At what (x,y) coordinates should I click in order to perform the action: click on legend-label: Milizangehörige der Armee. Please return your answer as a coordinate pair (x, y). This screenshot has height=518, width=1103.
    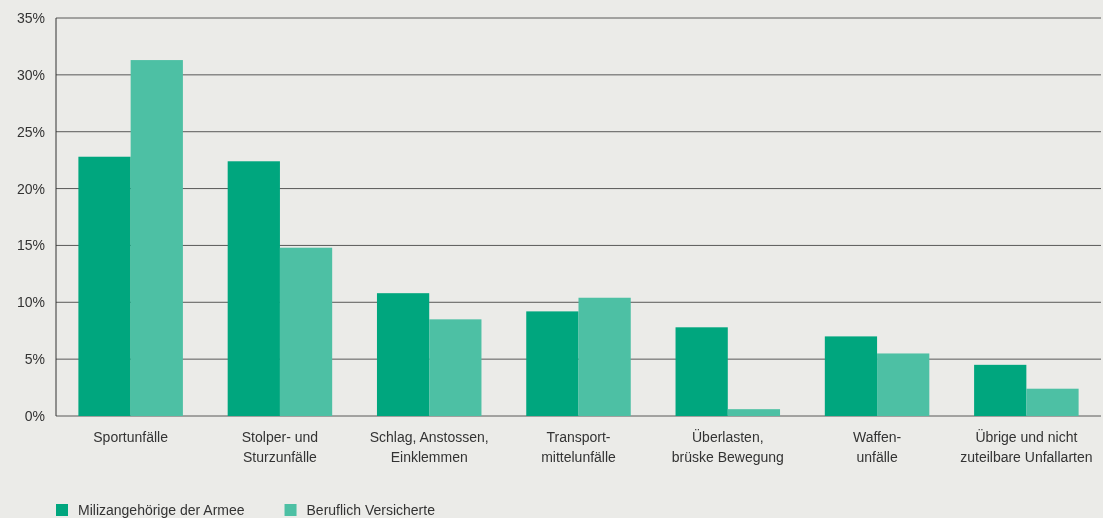
    Looking at the image, I should click on (161, 510).